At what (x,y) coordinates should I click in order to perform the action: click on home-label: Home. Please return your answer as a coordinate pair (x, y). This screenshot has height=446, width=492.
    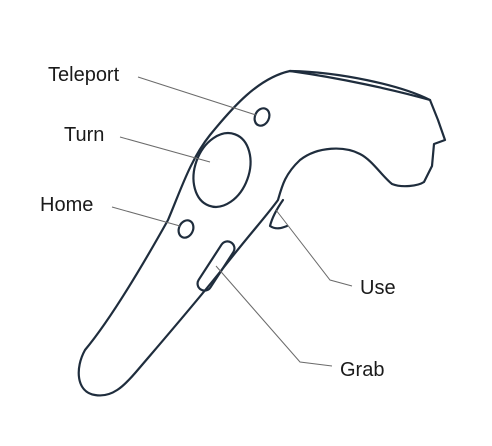
    Looking at the image, I should click on (66, 205).